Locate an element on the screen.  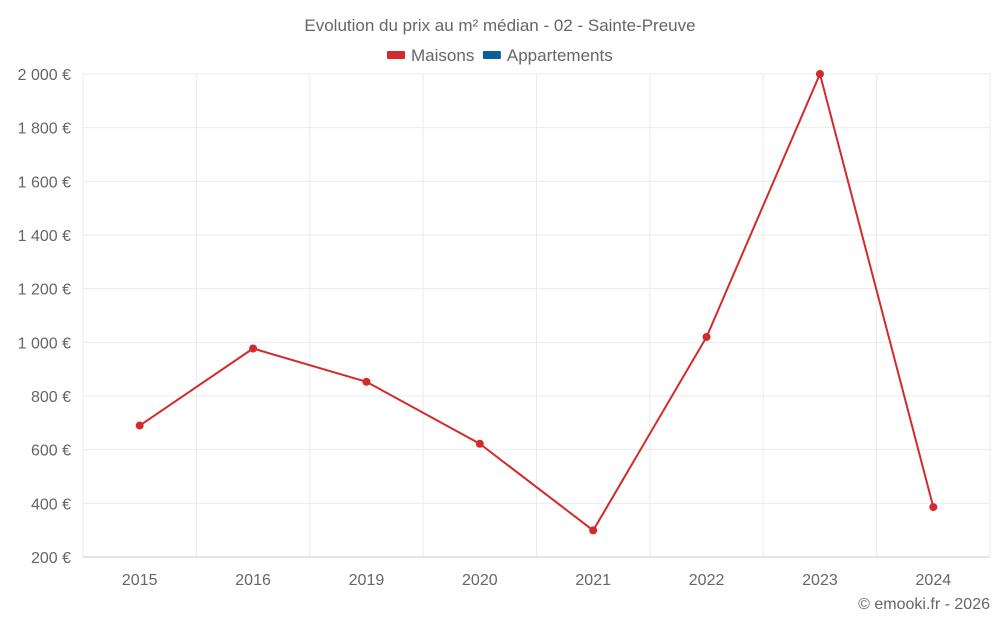
y-tick-label: 2 000 € is located at coordinates (44, 75).